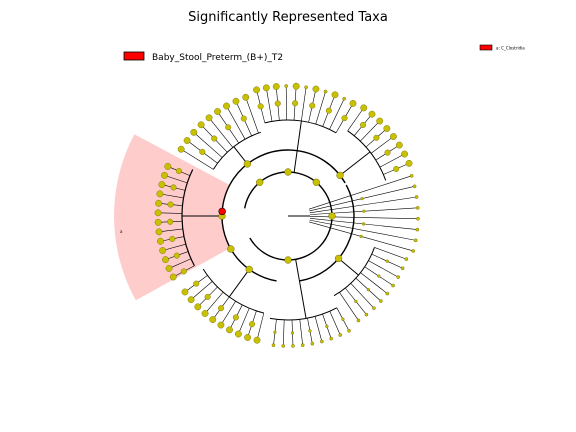 This screenshot has width=576, height=432. Describe the element at coordinates (201, 217) in the screenshot. I see `clade-highlight-wedge` at that location.